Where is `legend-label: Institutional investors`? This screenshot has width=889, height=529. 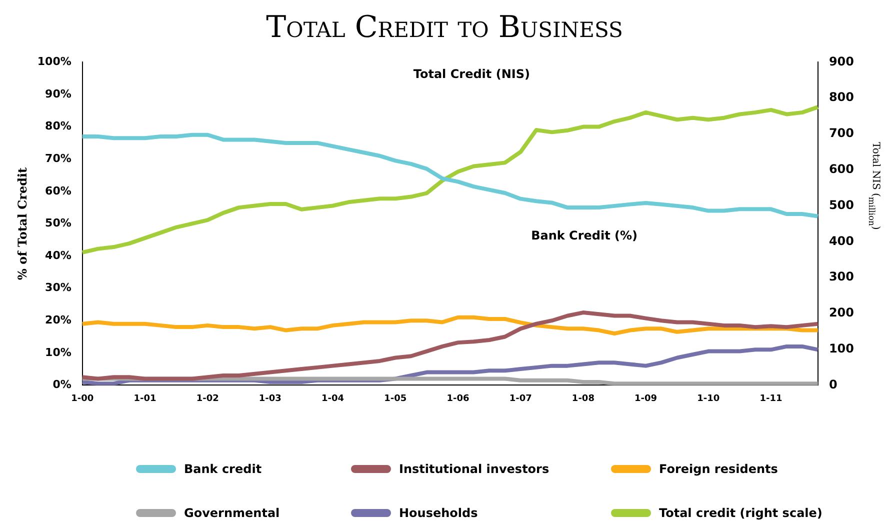 legend-label: Institutional investors is located at coordinates (474, 469).